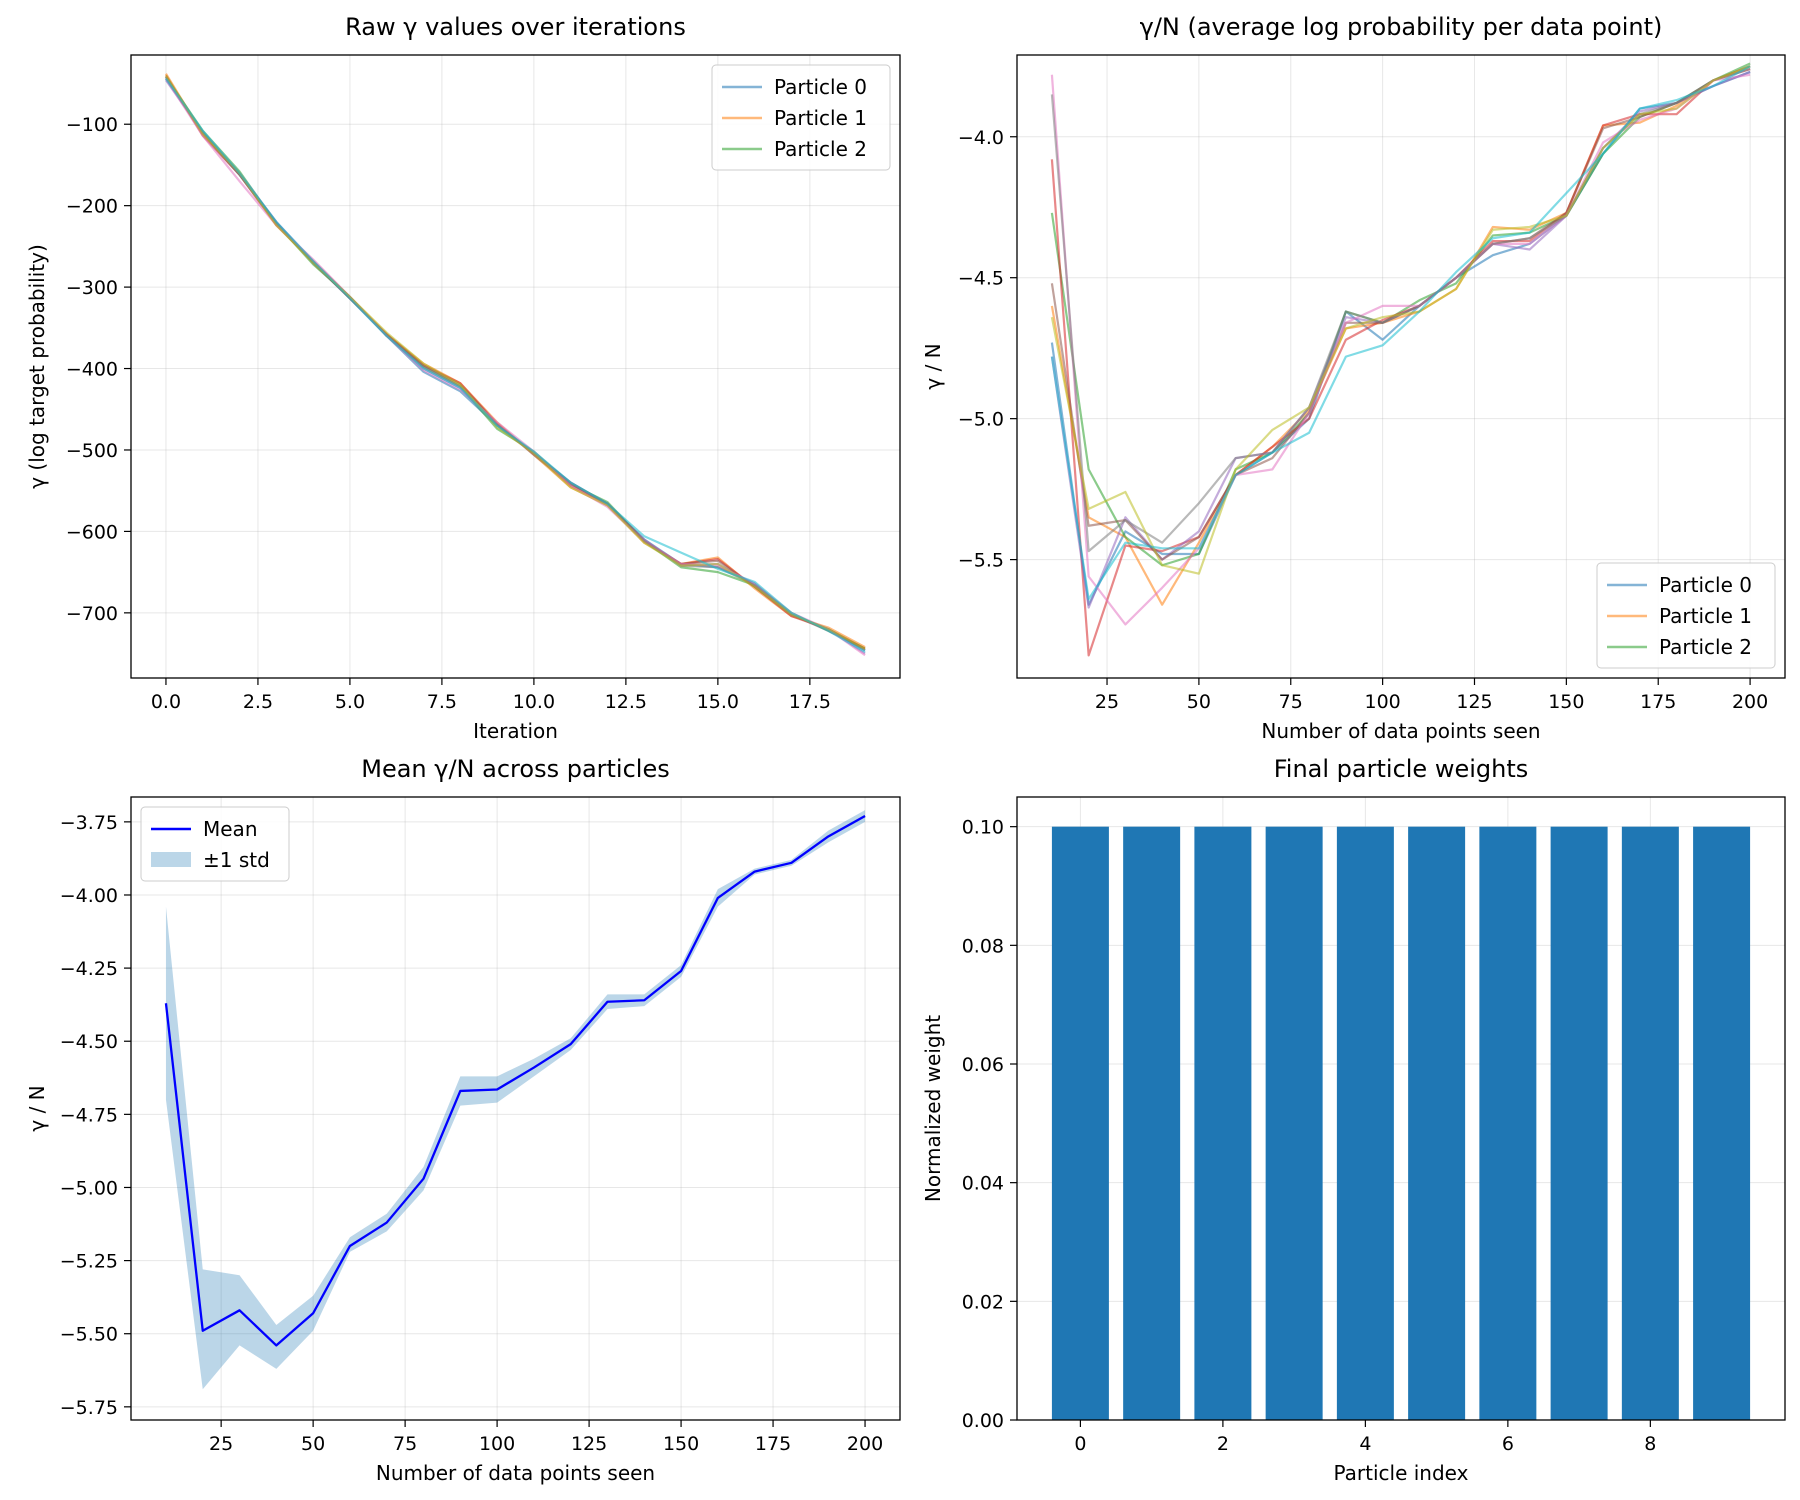  I want to click on x-tick-label: 4, so click(1365, 1444).